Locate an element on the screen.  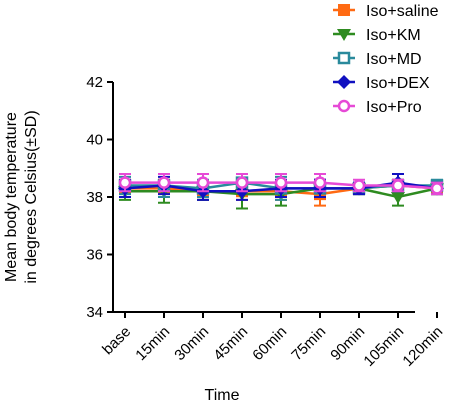
x-tick-label: 105min is located at coordinates (383, 346).